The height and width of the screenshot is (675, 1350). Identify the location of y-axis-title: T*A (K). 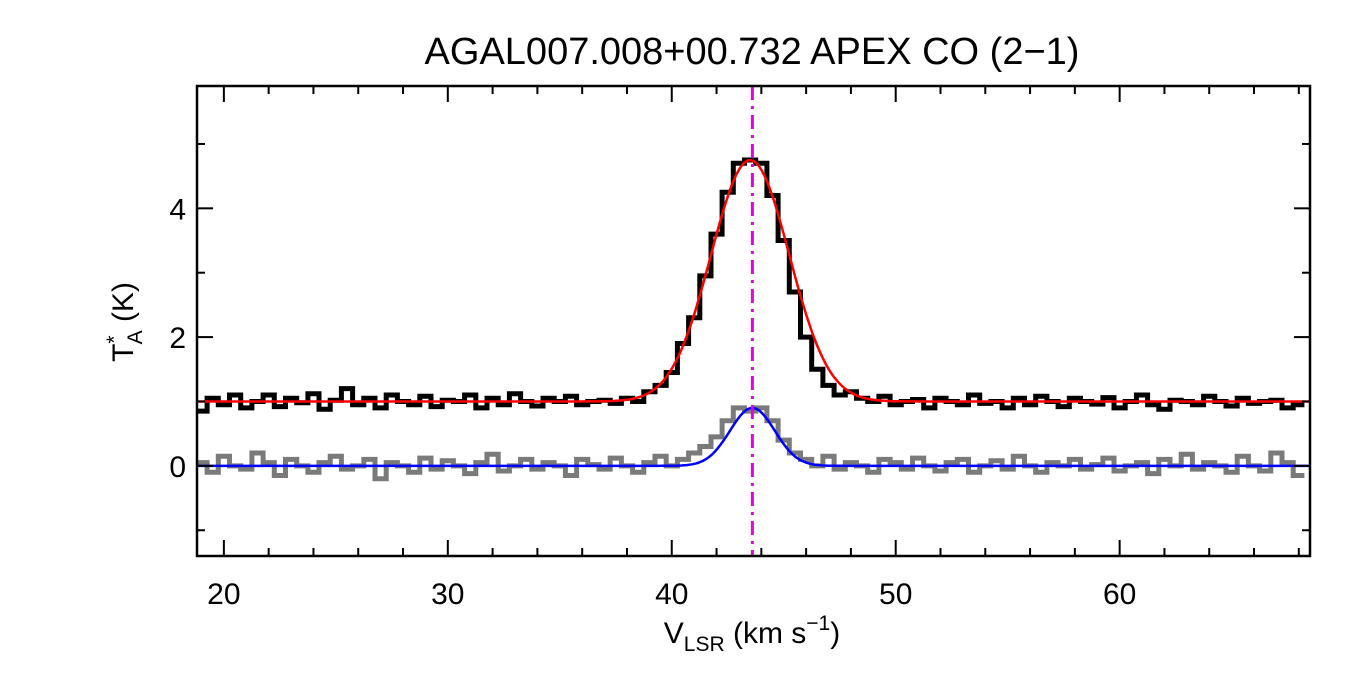
(125, 322).